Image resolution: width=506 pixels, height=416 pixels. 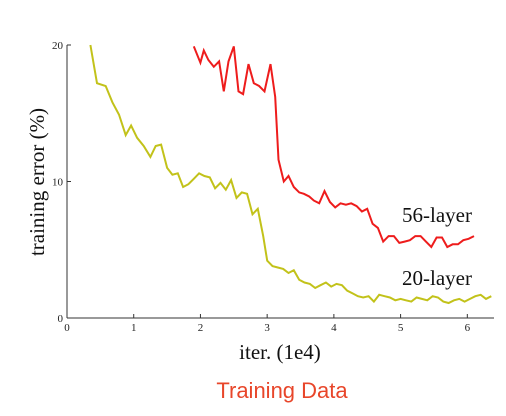 I want to click on x-tick-label: 0, so click(x=67, y=328).